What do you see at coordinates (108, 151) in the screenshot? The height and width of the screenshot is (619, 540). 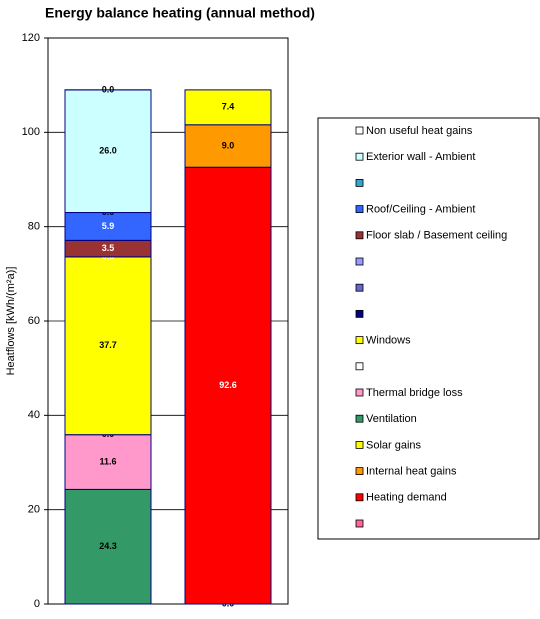 I see `data-label: 26.0` at bounding box center [108, 151].